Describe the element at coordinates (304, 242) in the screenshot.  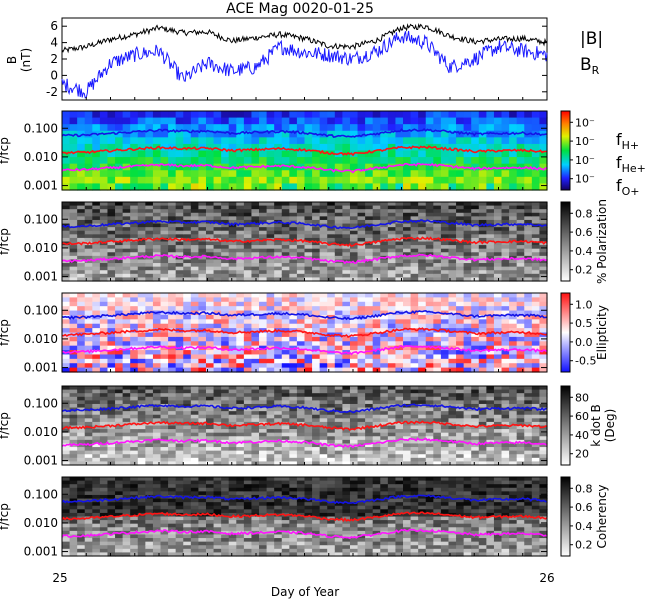
I see `gyro-line-f-he` at that location.